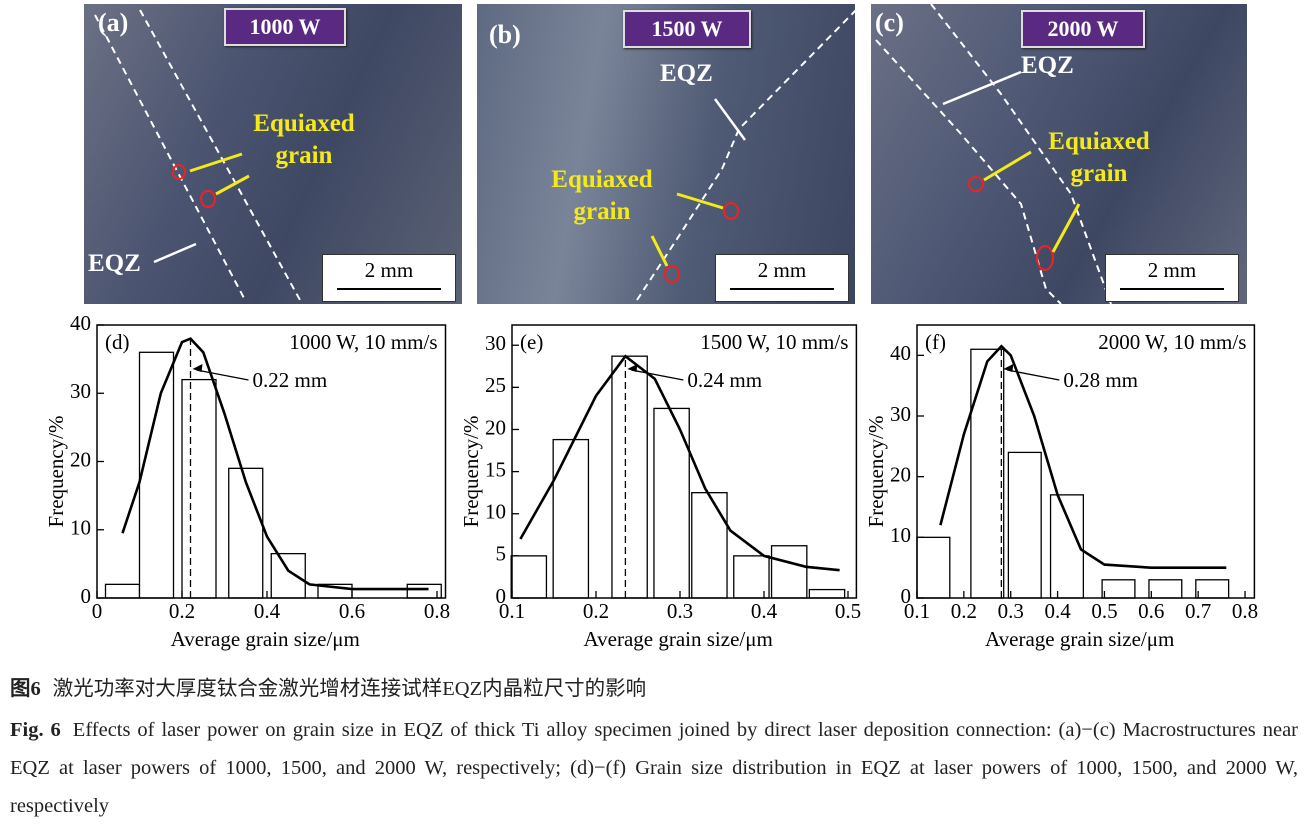  Describe the element at coordinates (1100, 380) in the screenshot. I see `annotation: 0.28 mm` at that location.